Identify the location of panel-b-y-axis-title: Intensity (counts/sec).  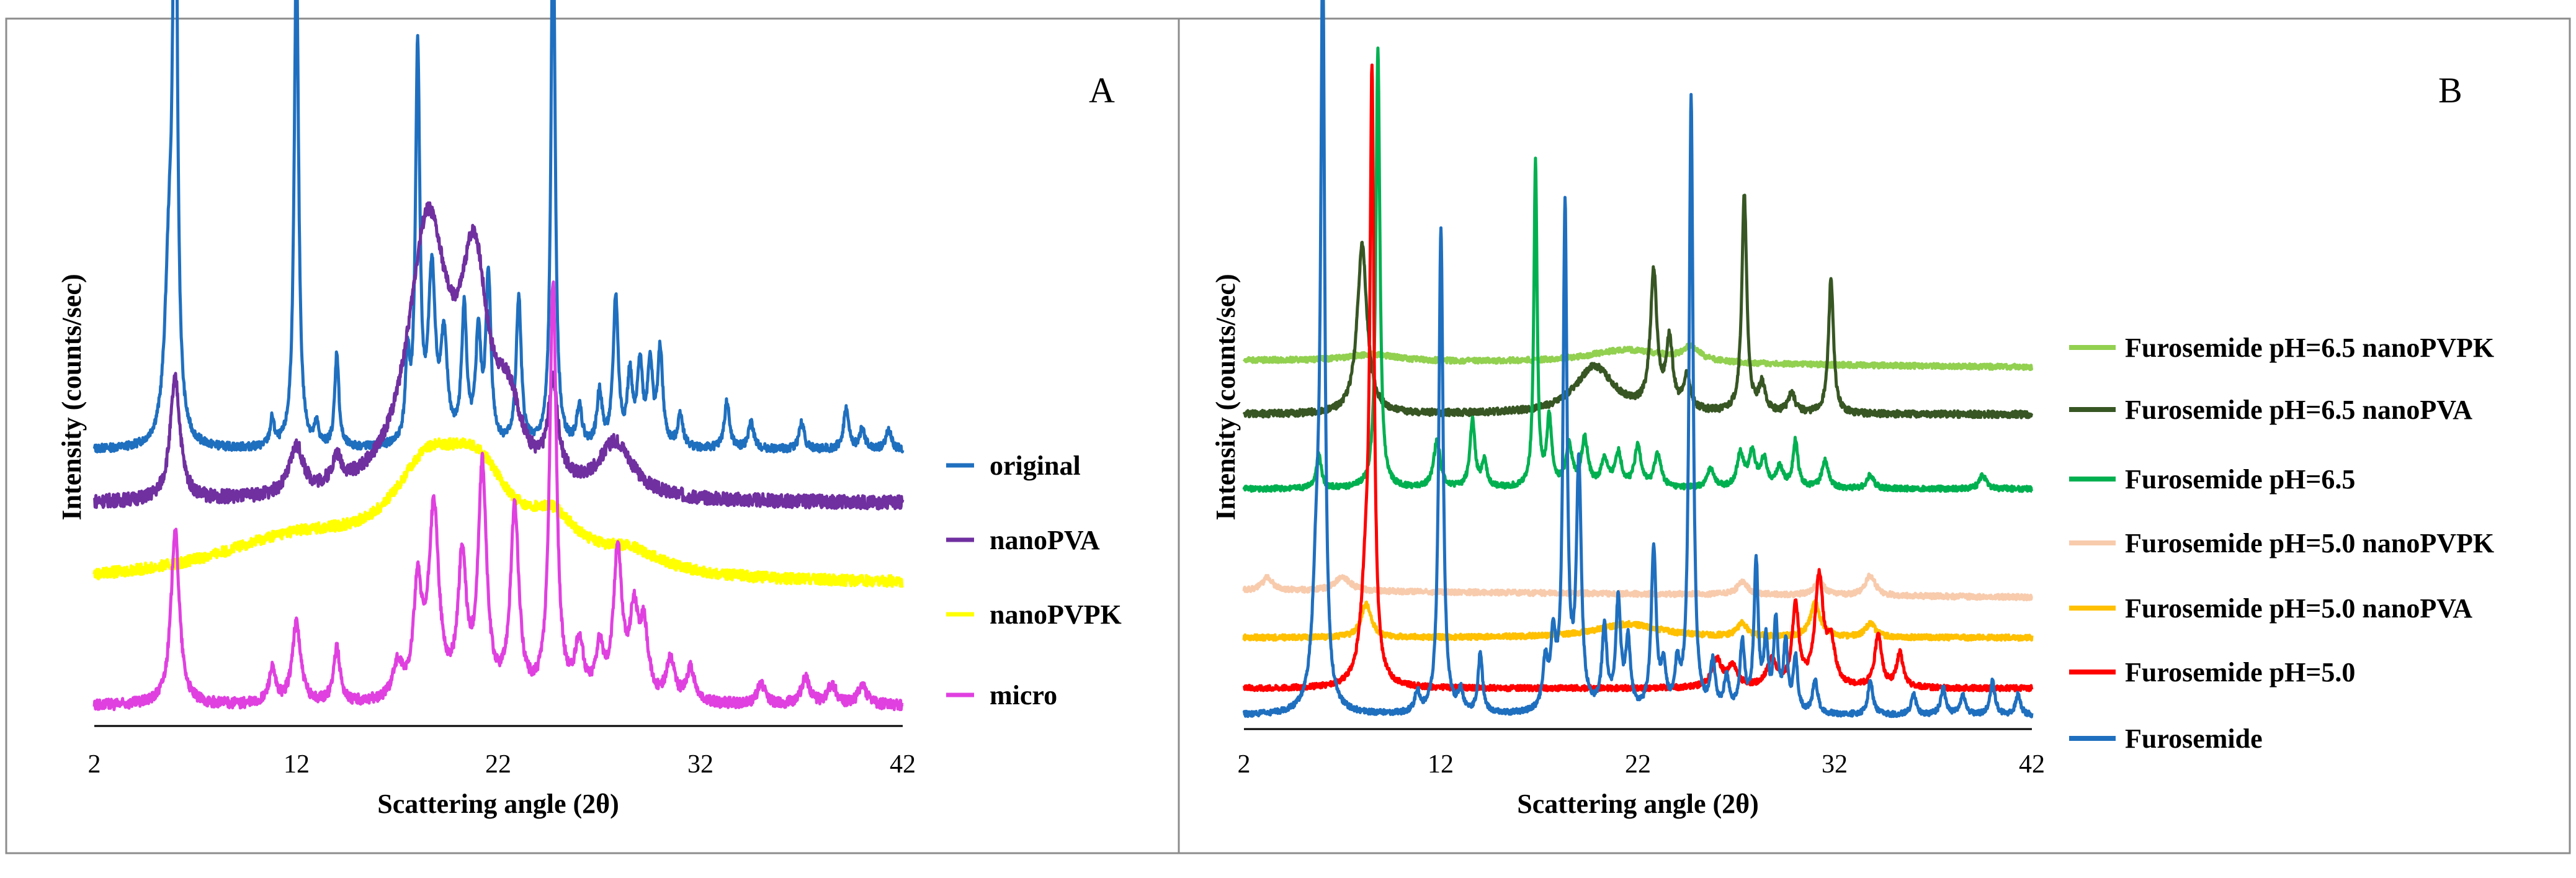
(1225, 397).